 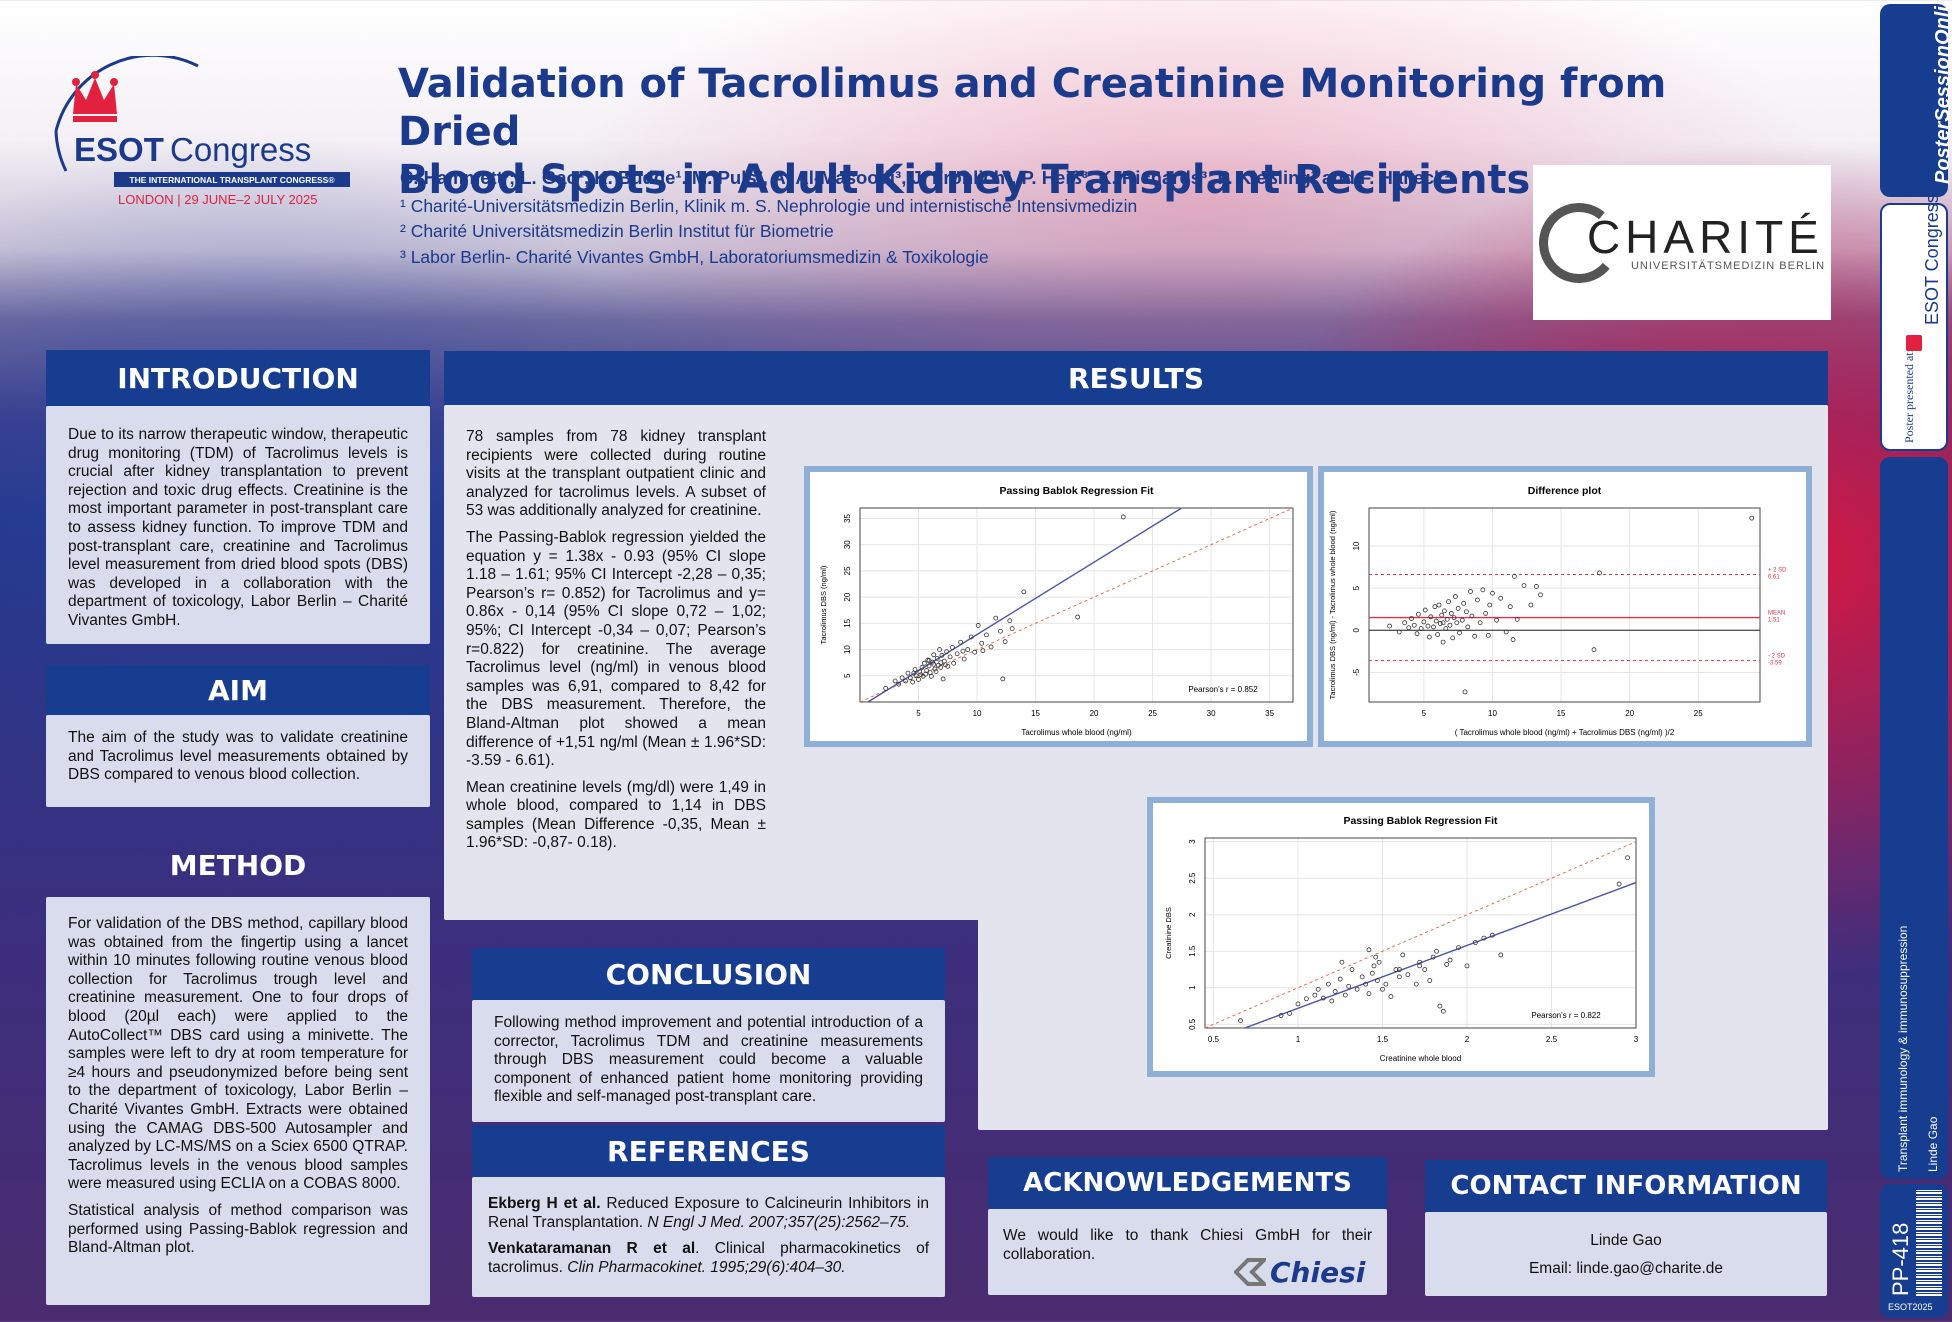 I want to click on y-tick-label: 20, so click(x=847, y=596).